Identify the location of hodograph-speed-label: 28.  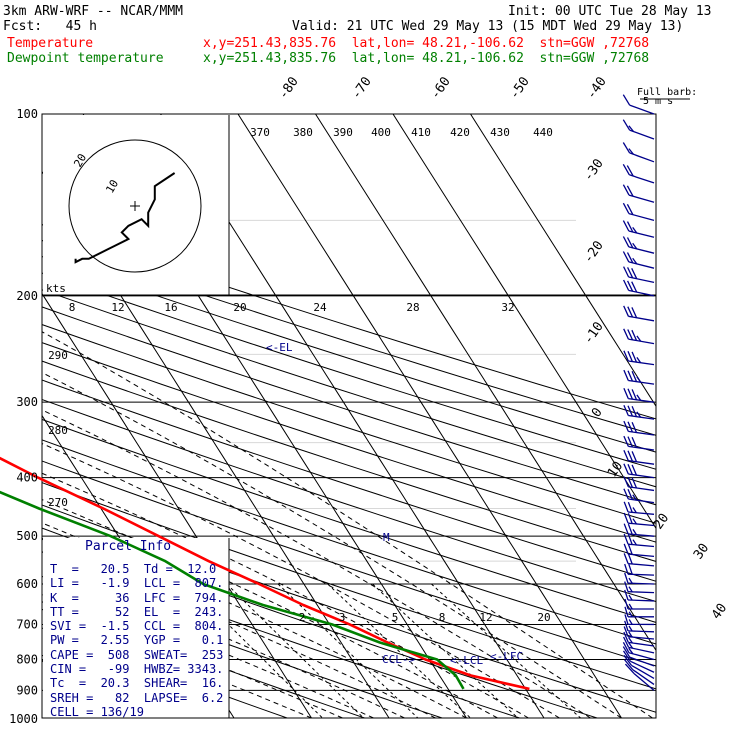
(412, 307).